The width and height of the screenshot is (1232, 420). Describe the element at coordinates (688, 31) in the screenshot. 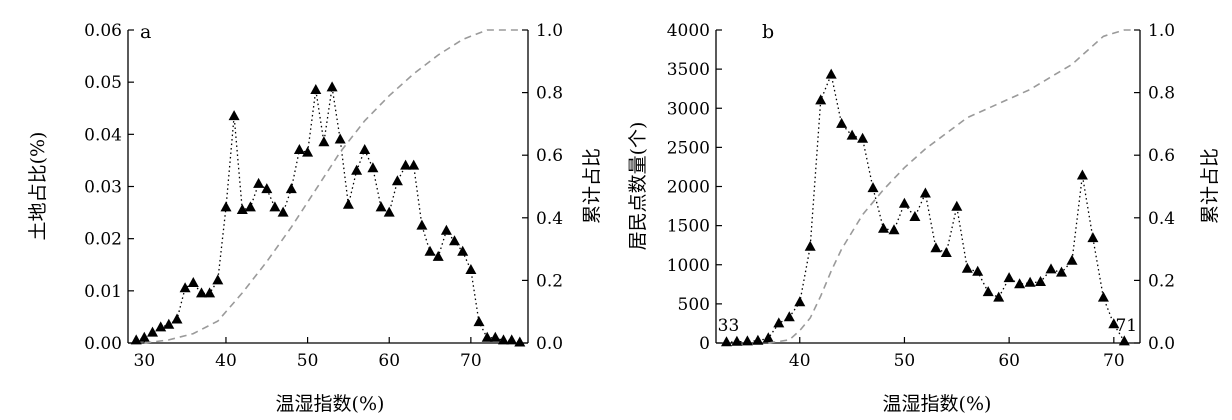

I see `panel-b-y-tick-label: 4000` at that location.